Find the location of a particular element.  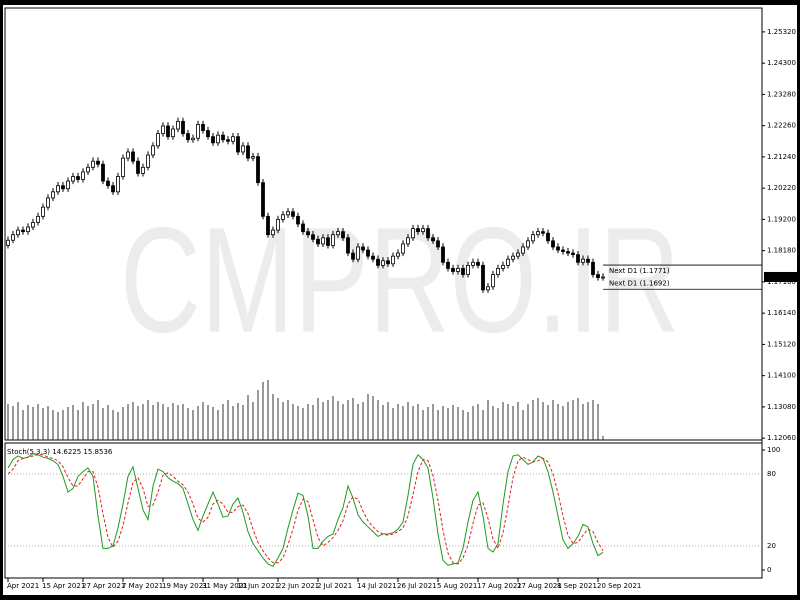

x-tick-label: 2 Jul 2021 is located at coordinates (334, 586).